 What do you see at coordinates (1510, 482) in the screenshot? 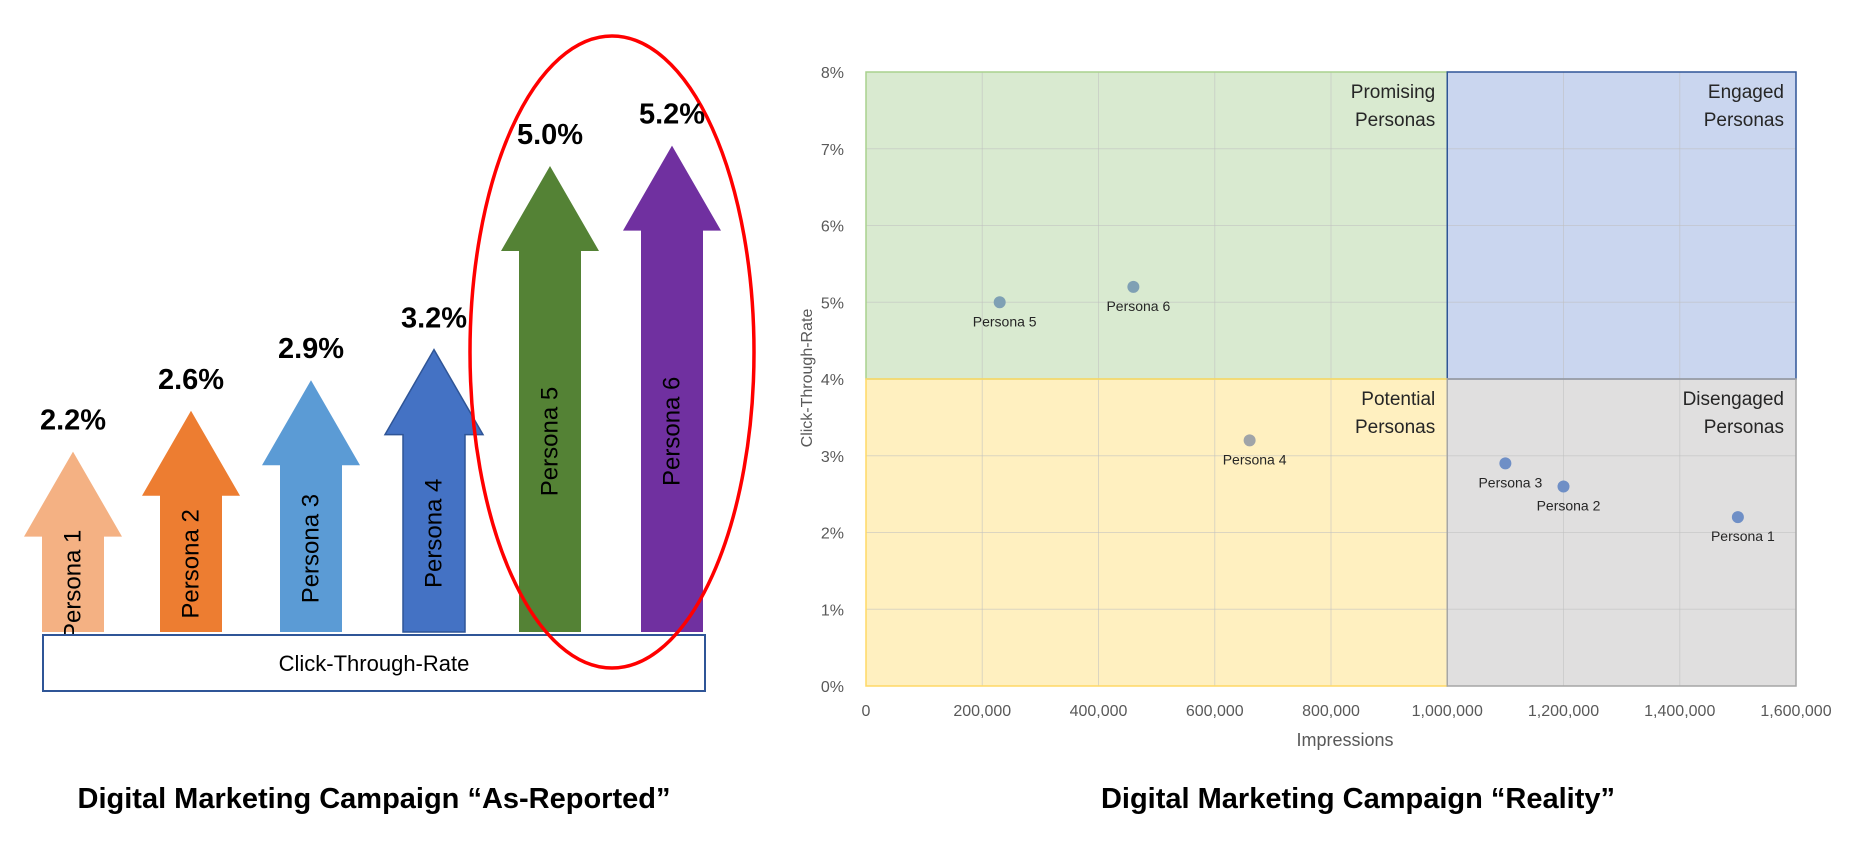
I see `point-label-persona-3: Persona 3` at bounding box center [1510, 482].